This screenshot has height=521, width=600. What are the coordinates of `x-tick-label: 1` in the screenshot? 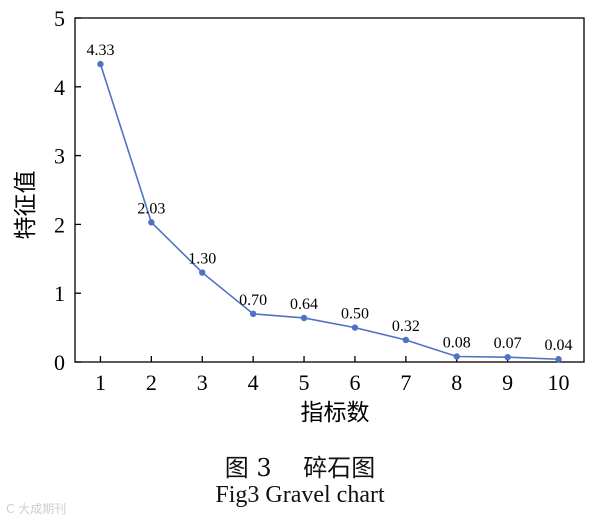 It's located at (100, 382).